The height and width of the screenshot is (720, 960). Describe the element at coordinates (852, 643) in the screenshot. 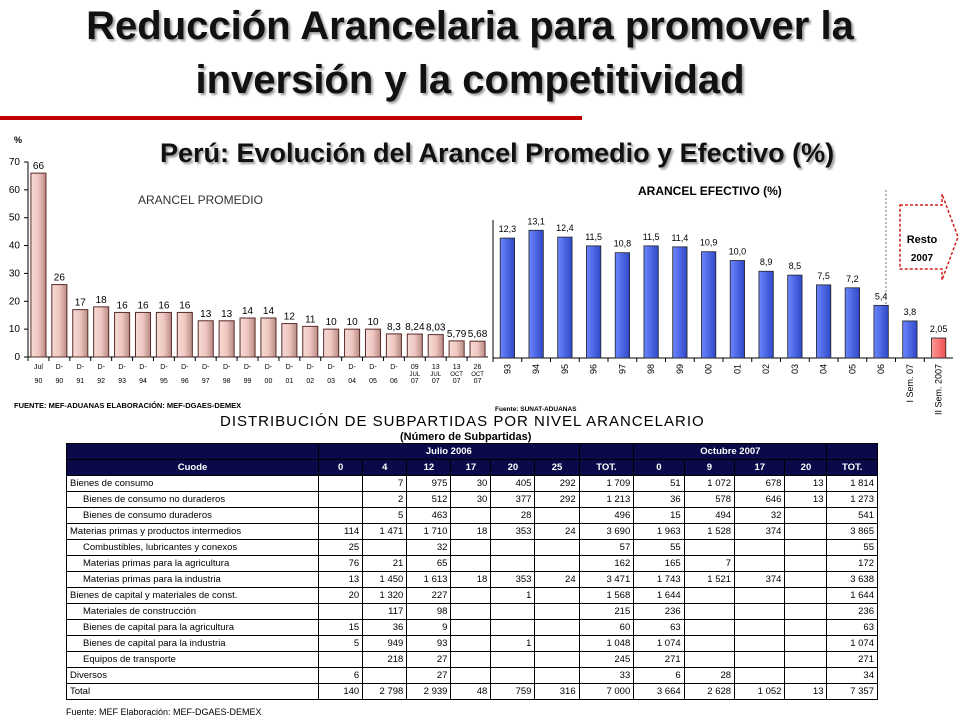

I see `table-cell: 1 074` at that location.